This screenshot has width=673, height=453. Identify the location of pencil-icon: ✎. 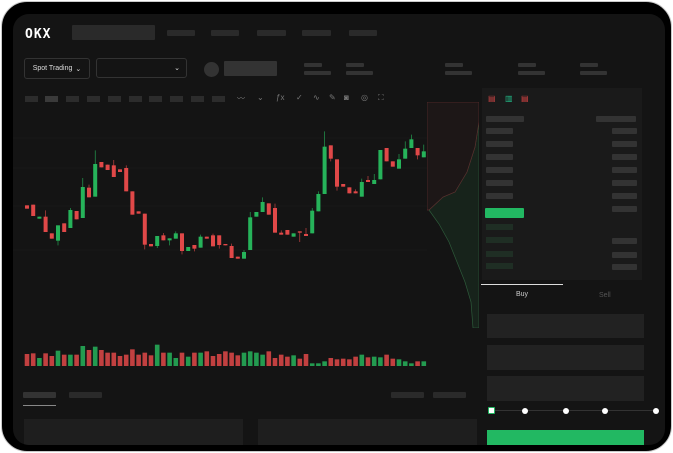
(332, 97).